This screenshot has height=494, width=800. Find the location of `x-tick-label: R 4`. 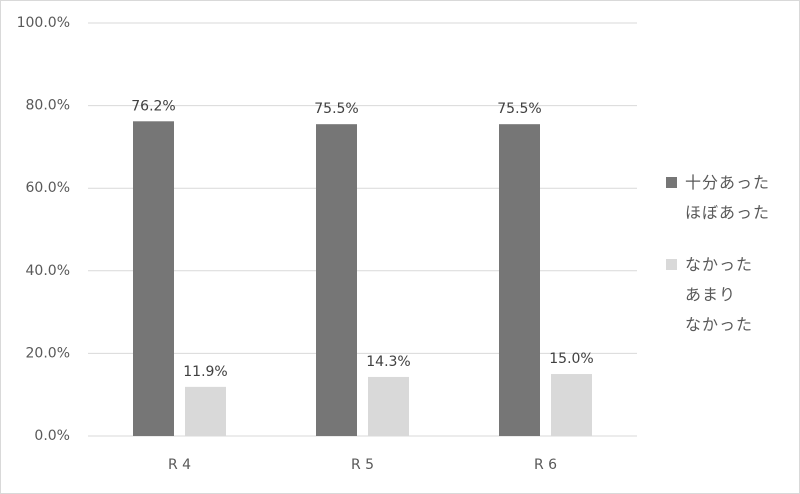

x-tick-label: R 4 is located at coordinates (179, 465).